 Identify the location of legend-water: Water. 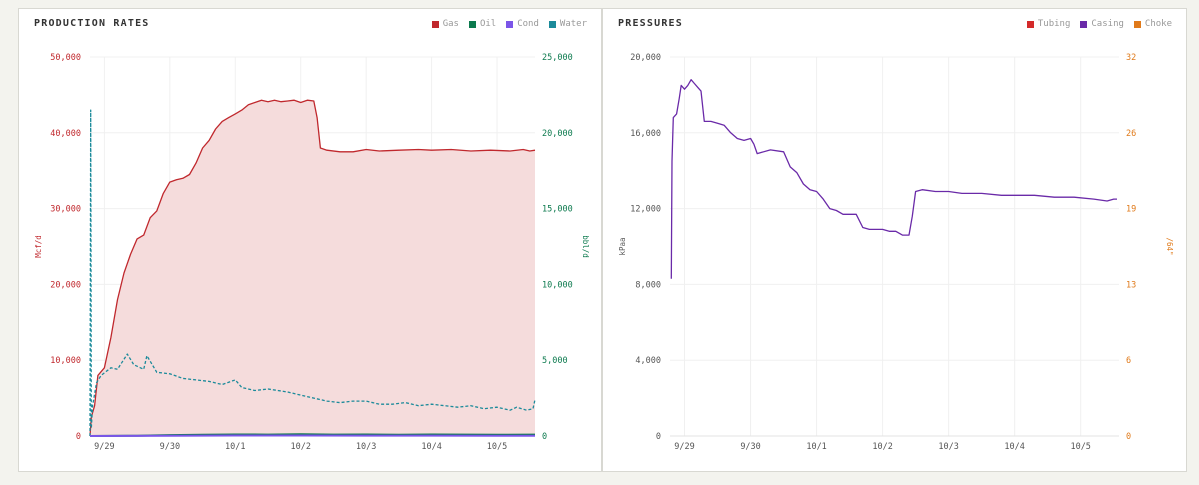
(567, 24).